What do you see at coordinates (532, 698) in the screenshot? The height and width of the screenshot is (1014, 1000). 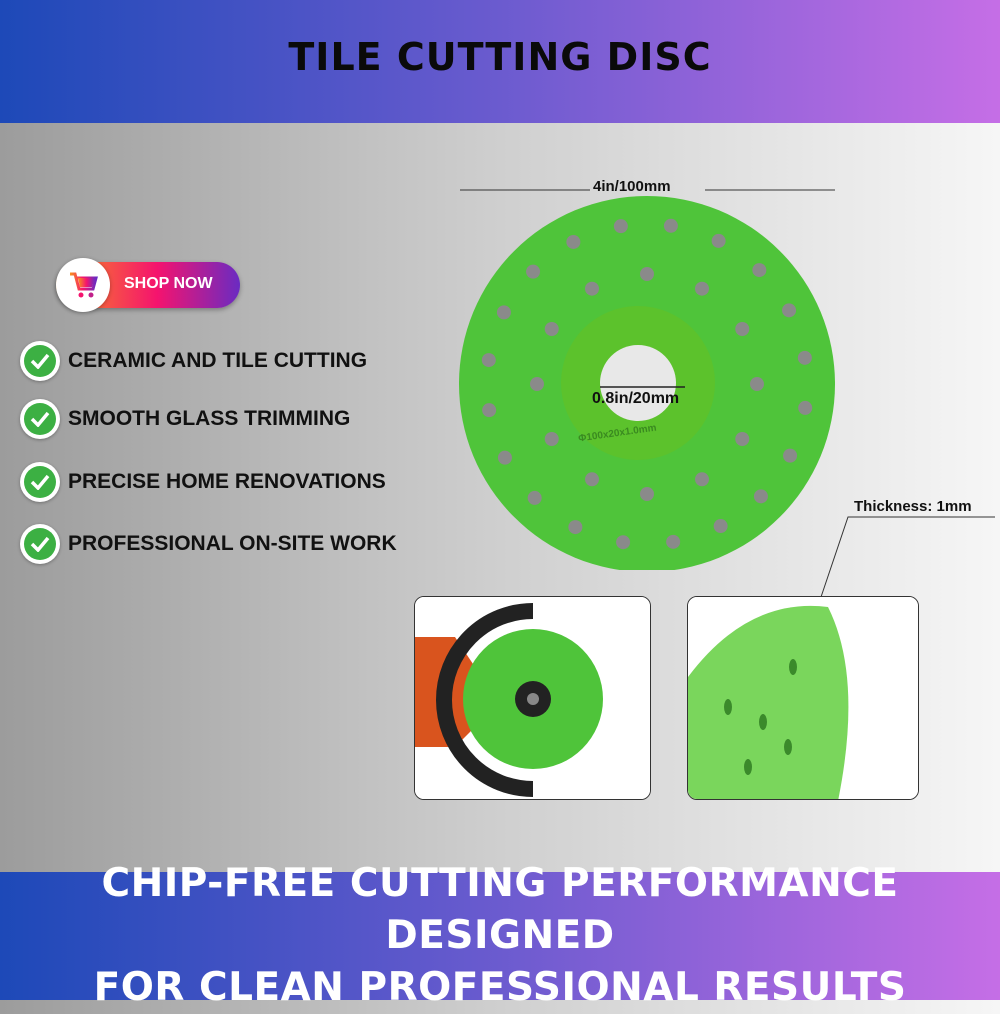 I see `grinder-photo` at bounding box center [532, 698].